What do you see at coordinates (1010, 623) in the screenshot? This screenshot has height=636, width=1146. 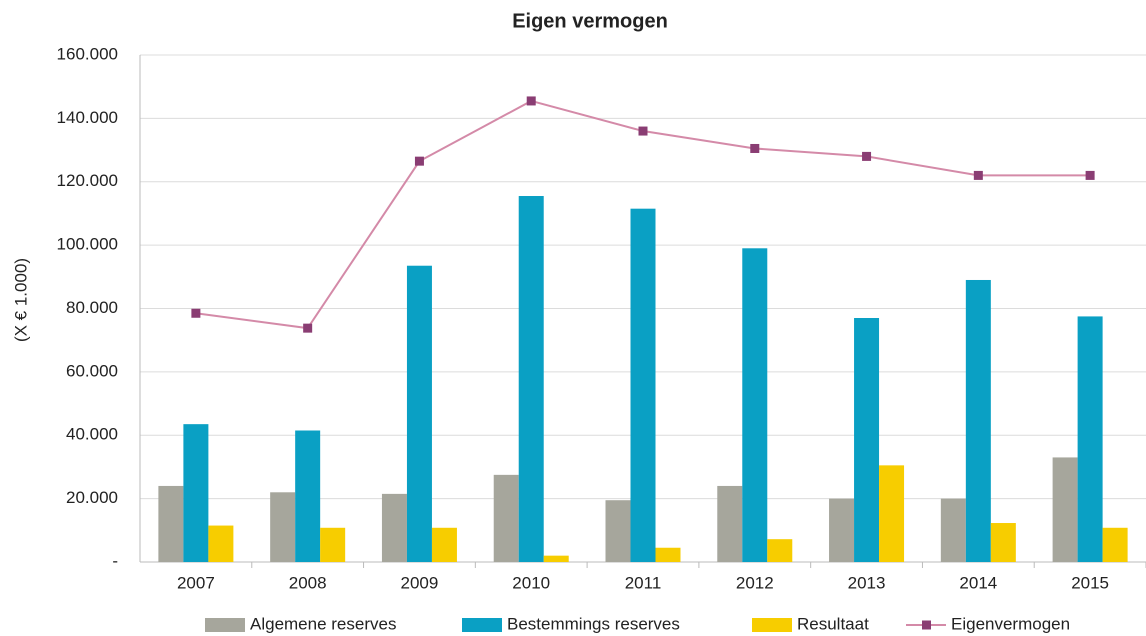 I see `legend-label: Eigenvermogen` at bounding box center [1010, 623].